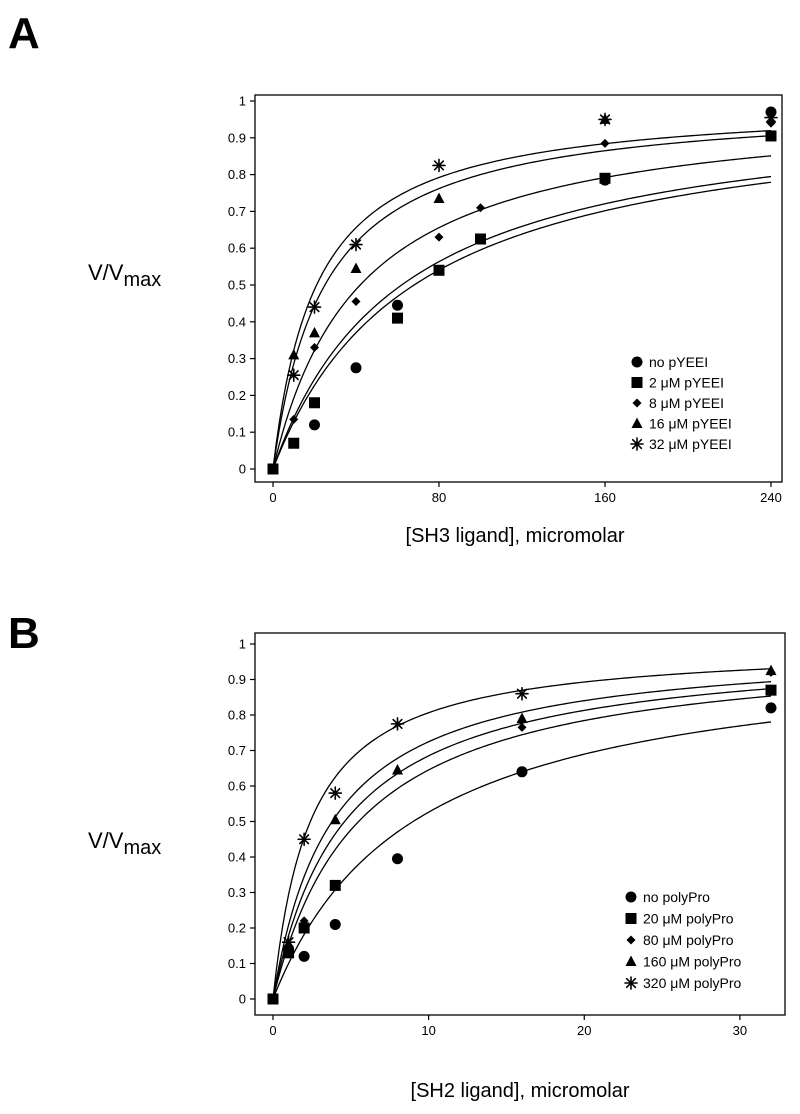  Describe the element at coordinates (24, 33) in the screenshot. I see `panel-label-a: A` at that location.